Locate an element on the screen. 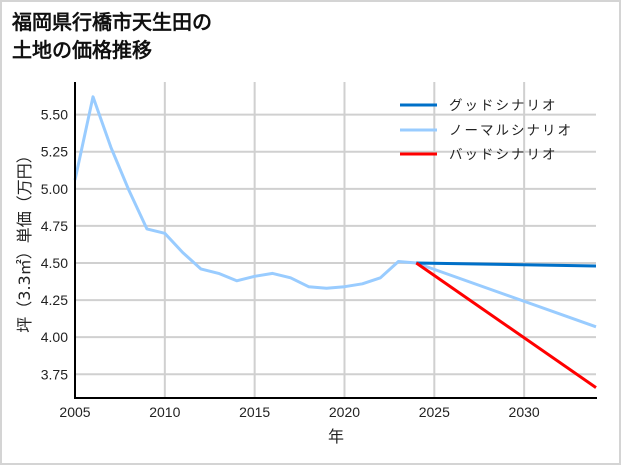 This screenshot has height=465, width=621. legend-label: ノーマルシナリオ is located at coordinates (511, 131).